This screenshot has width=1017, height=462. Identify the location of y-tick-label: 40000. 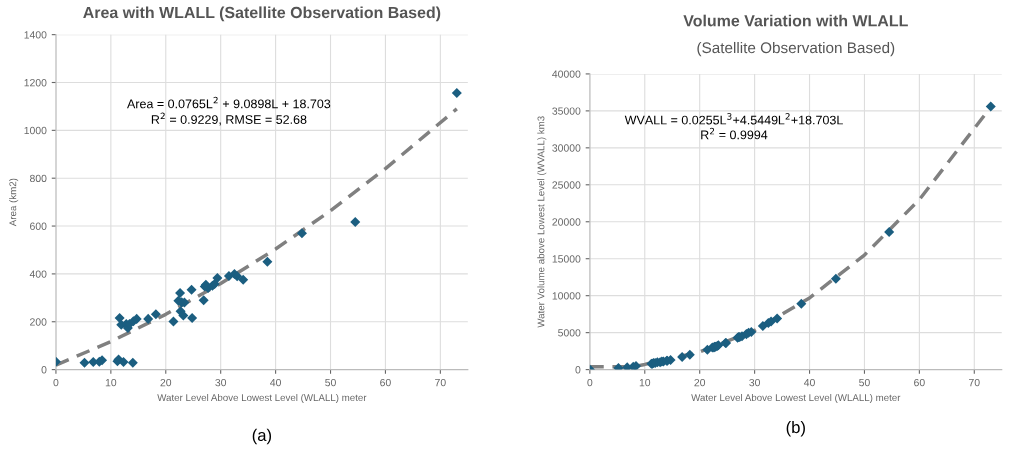
(566, 74).